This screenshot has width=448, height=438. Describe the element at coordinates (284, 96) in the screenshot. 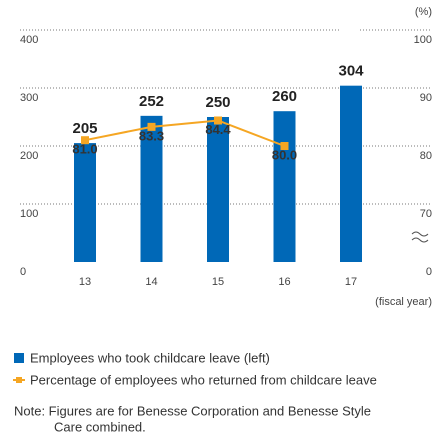

I see `bar-value-label: 260` at that location.